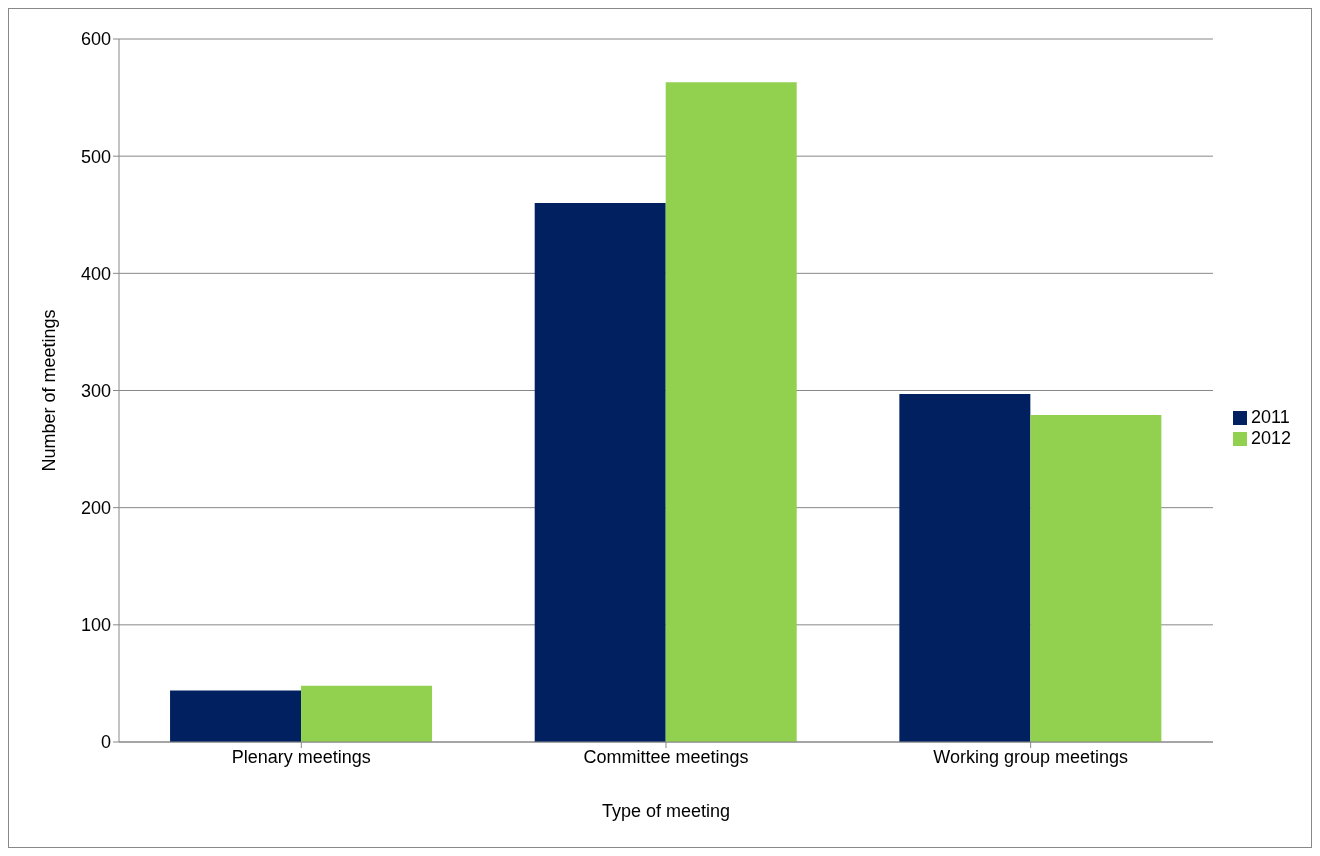 Image resolution: width=1320 pixels, height=856 pixels. Describe the element at coordinates (666, 811) in the screenshot. I see `x-axis-title: Type of meeting` at that location.